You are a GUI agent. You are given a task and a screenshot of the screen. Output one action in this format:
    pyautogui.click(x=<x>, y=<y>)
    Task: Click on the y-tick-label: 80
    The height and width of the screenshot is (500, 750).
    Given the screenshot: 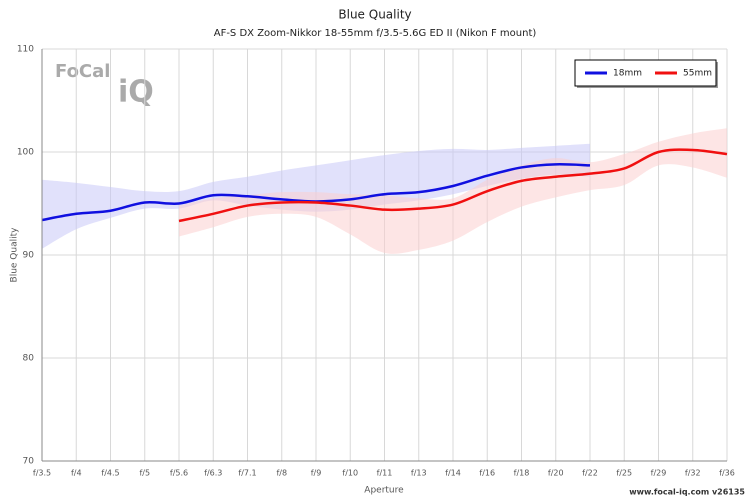 What is the action you would take?
    pyautogui.click(x=29, y=359)
    